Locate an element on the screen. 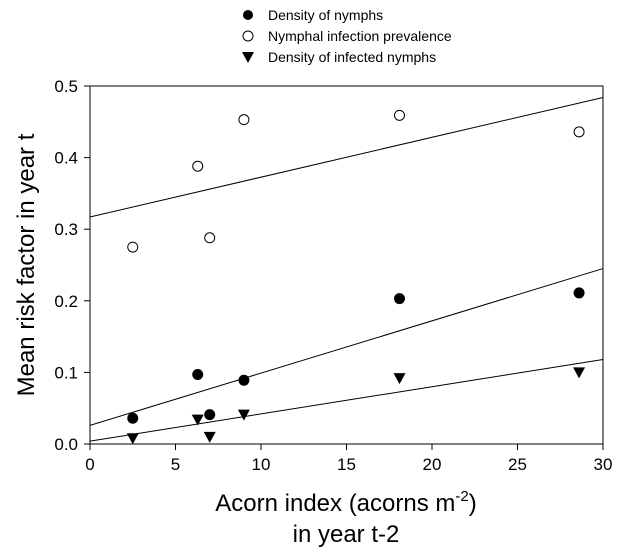 The width and height of the screenshot is (617, 555). x-axis-title-superscript: -2 is located at coordinates (461, 496).